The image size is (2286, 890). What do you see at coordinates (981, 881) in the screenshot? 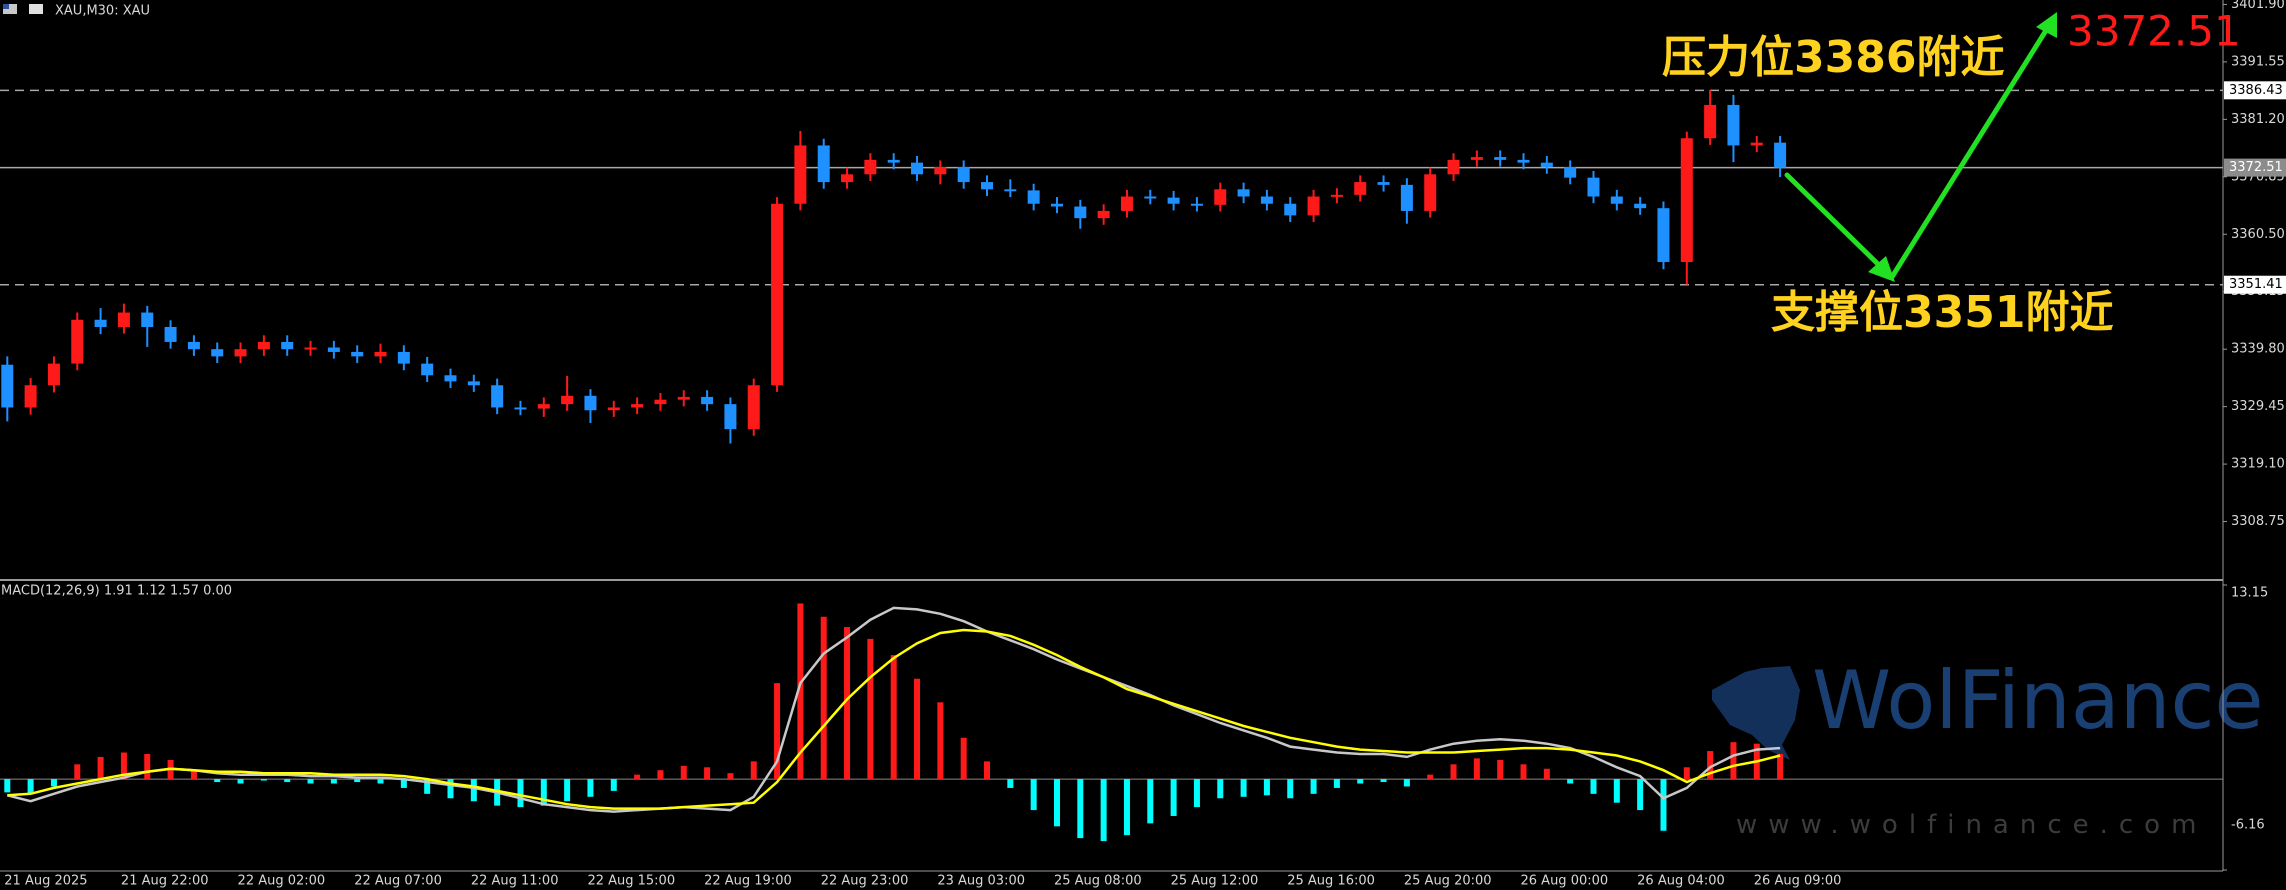
I see `x-tick-label: 23 Aug 03:00` at bounding box center [981, 881].